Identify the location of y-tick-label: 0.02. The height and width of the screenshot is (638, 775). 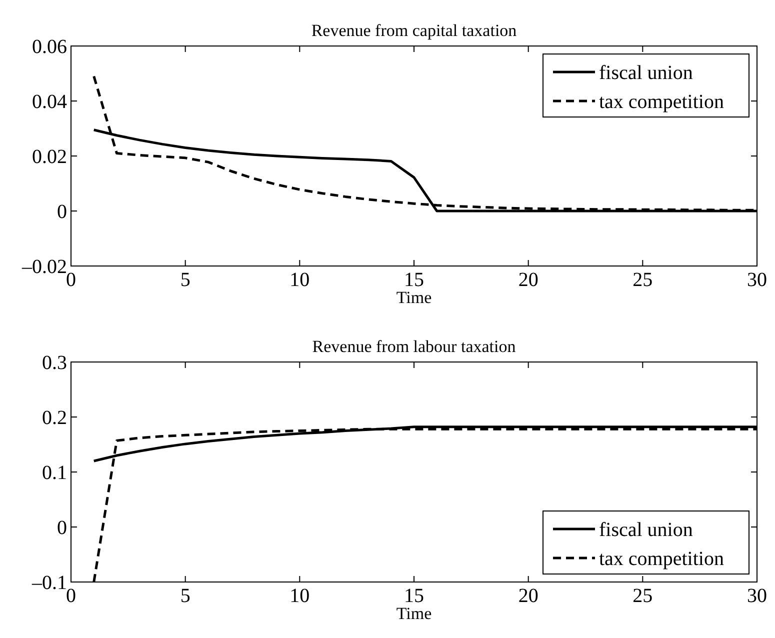
(49, 157).